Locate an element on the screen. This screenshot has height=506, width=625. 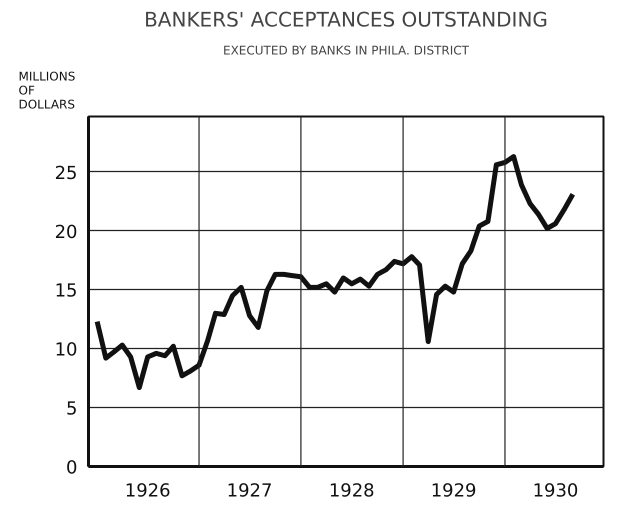
y-axis-title: MILLIONS OF DOLLARS is located at coordinates (47, 91).